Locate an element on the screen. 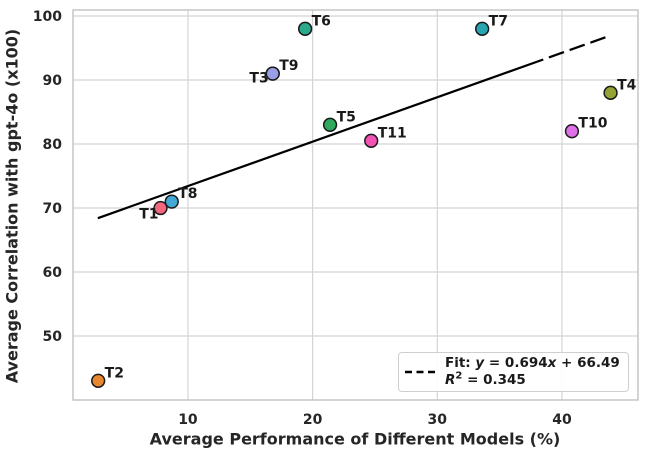 This screenshot has height=458, width=648. data-point-T2 is located at coordinates (98, 380).